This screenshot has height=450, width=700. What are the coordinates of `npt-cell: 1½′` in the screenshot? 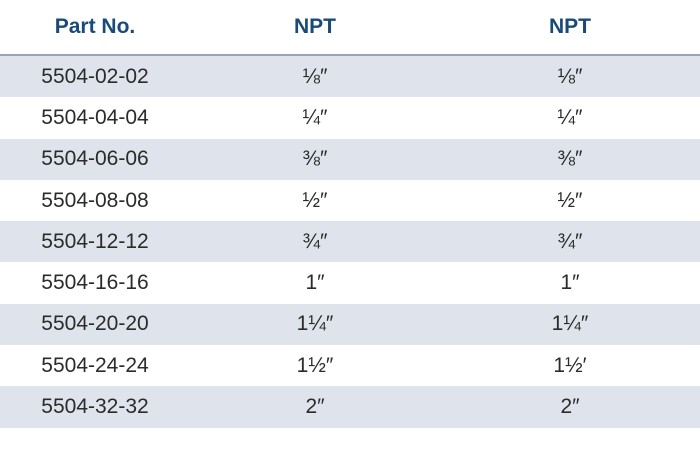 It's located at (570, 365).